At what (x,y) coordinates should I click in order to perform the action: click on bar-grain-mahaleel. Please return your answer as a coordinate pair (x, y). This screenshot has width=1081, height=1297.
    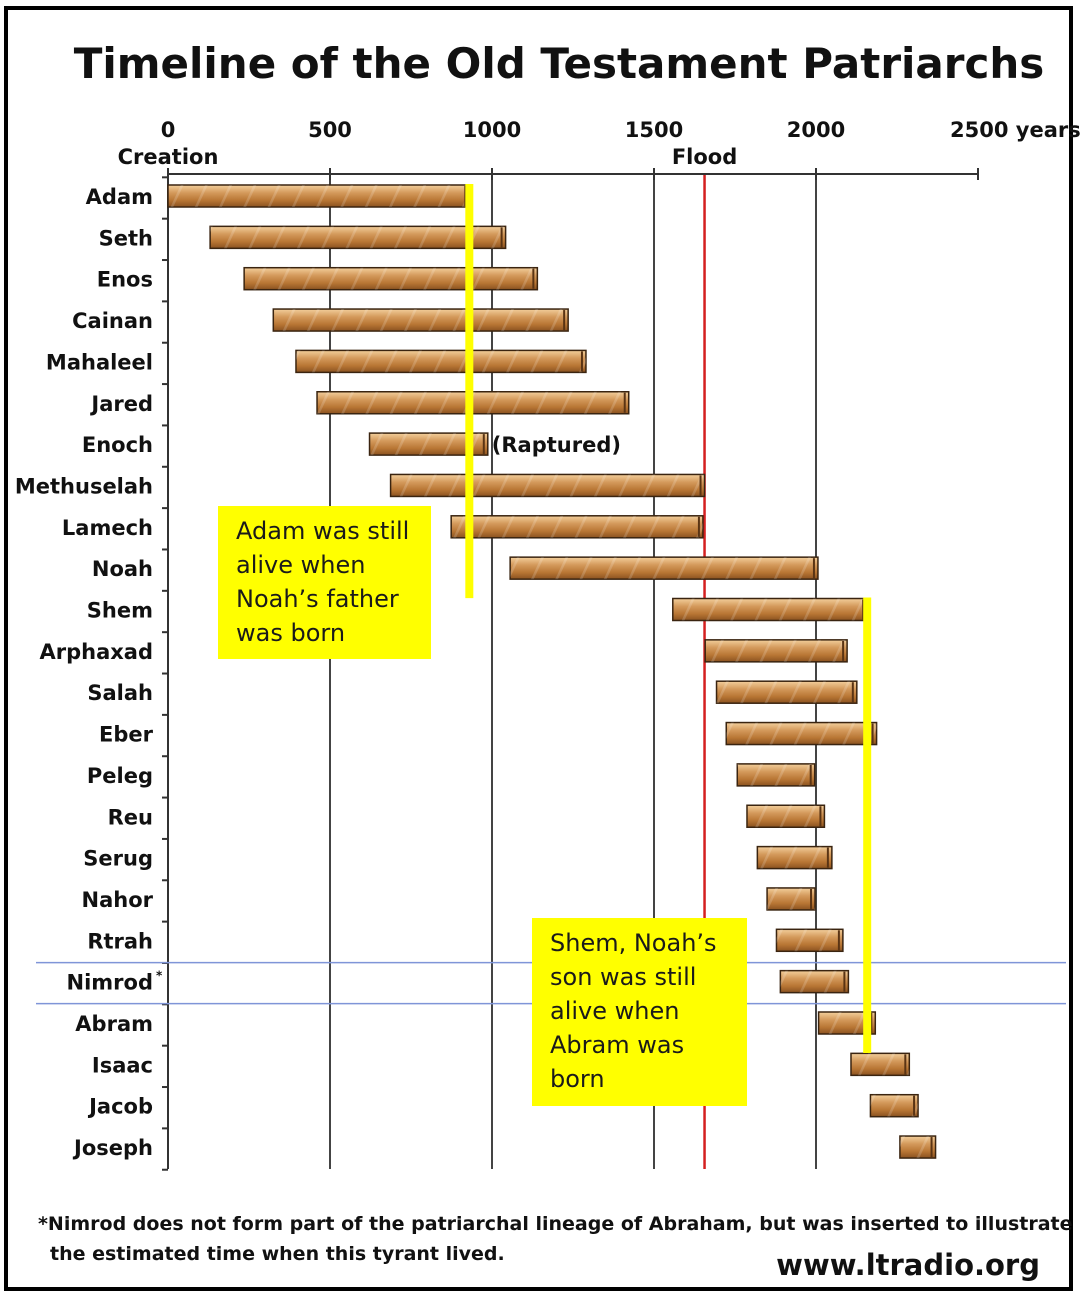
    Looking at the image, I should click on (440, 361).